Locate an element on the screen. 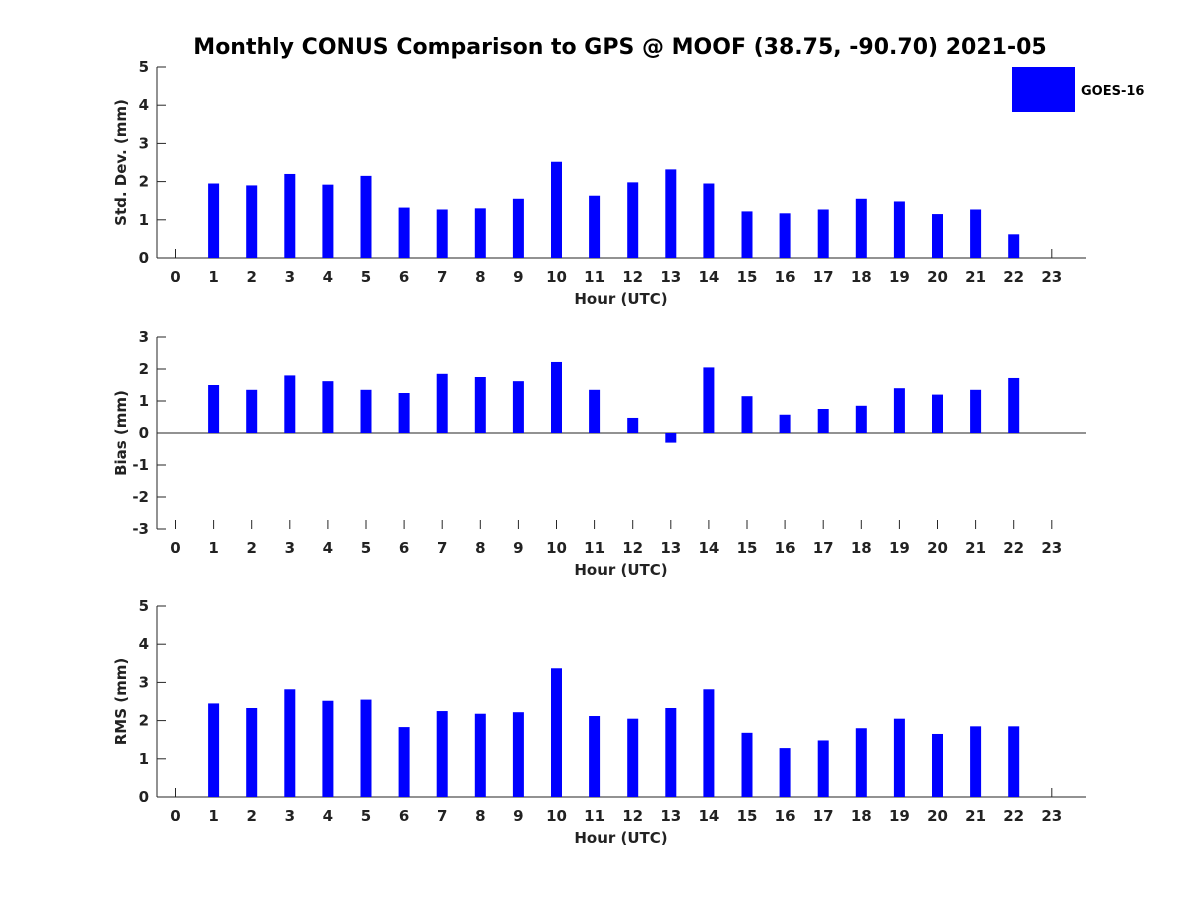 The height and width of the screenshot is (904, 1200). panel2-x-tick-label: 14 is located at coordinates (708, 548).